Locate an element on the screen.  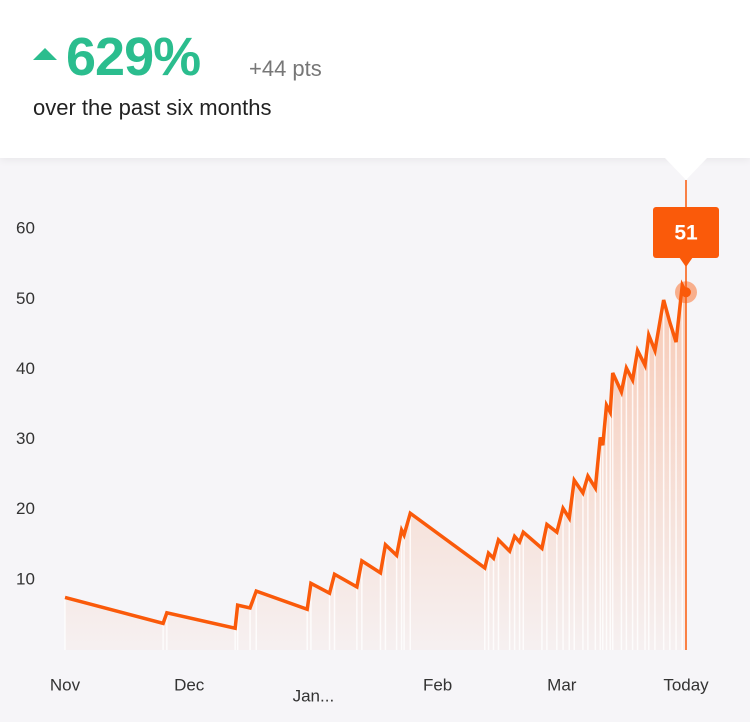
tooltip-box is located at coordinates (686, 232).